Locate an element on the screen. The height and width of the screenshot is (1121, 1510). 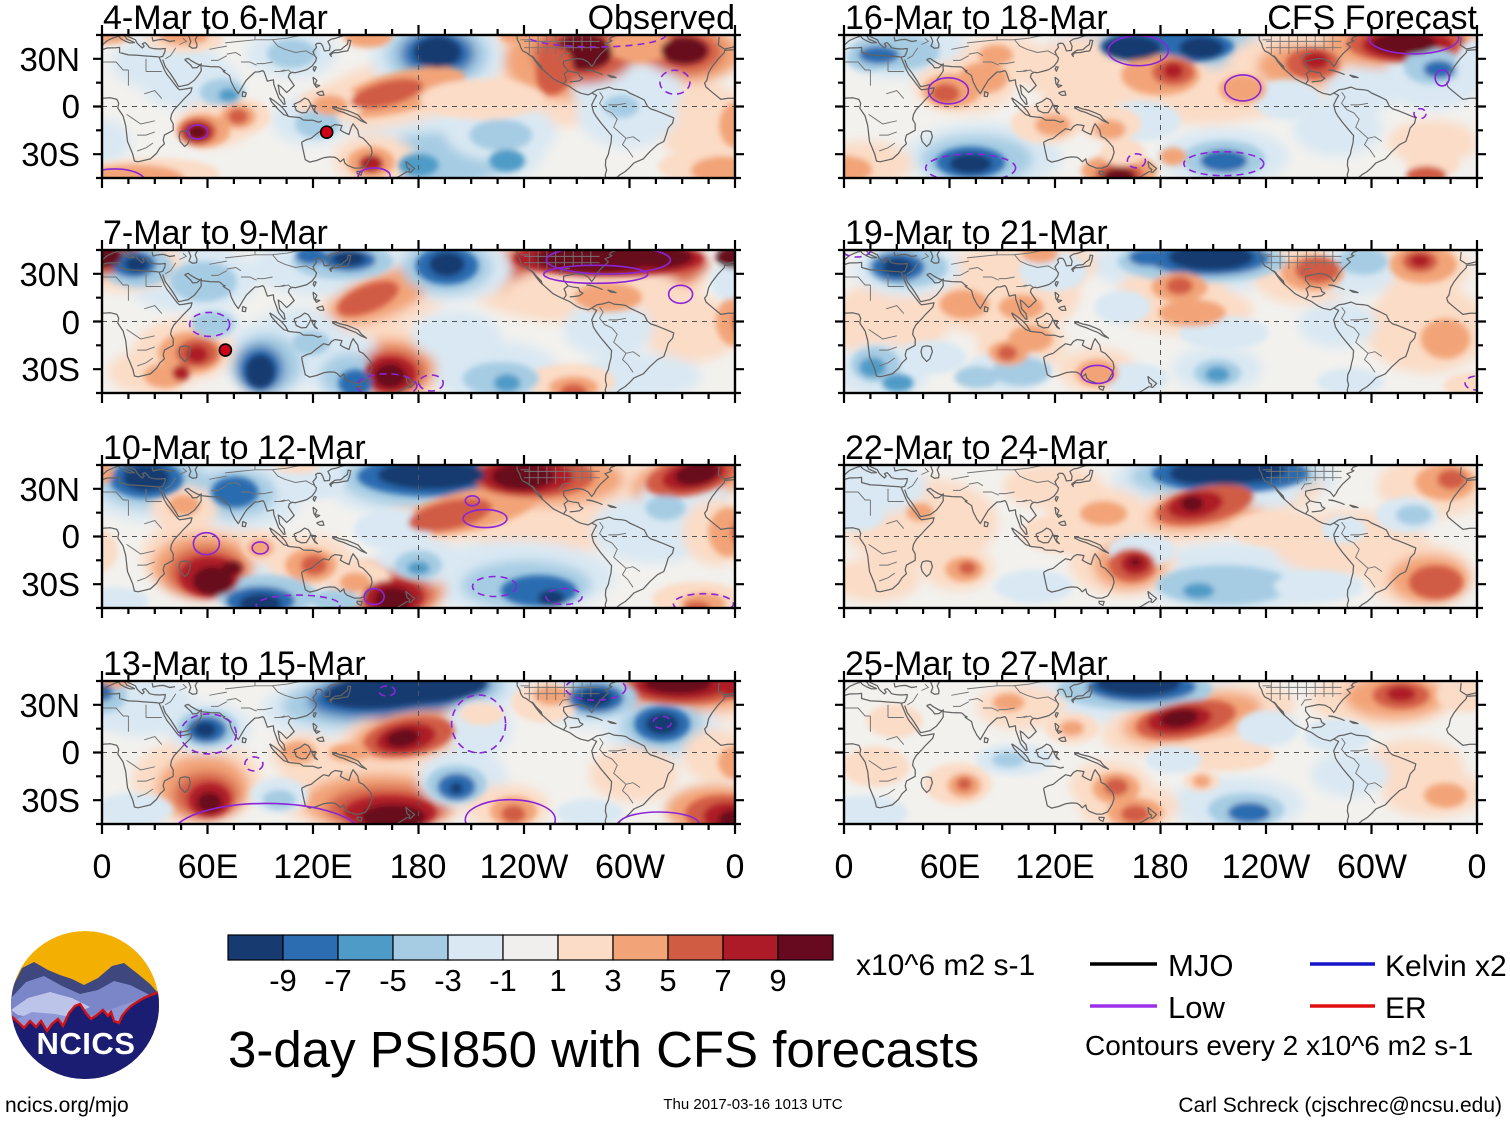
svg-text: 22-Mar to 24-Mar is located at coordinates (976, 448).